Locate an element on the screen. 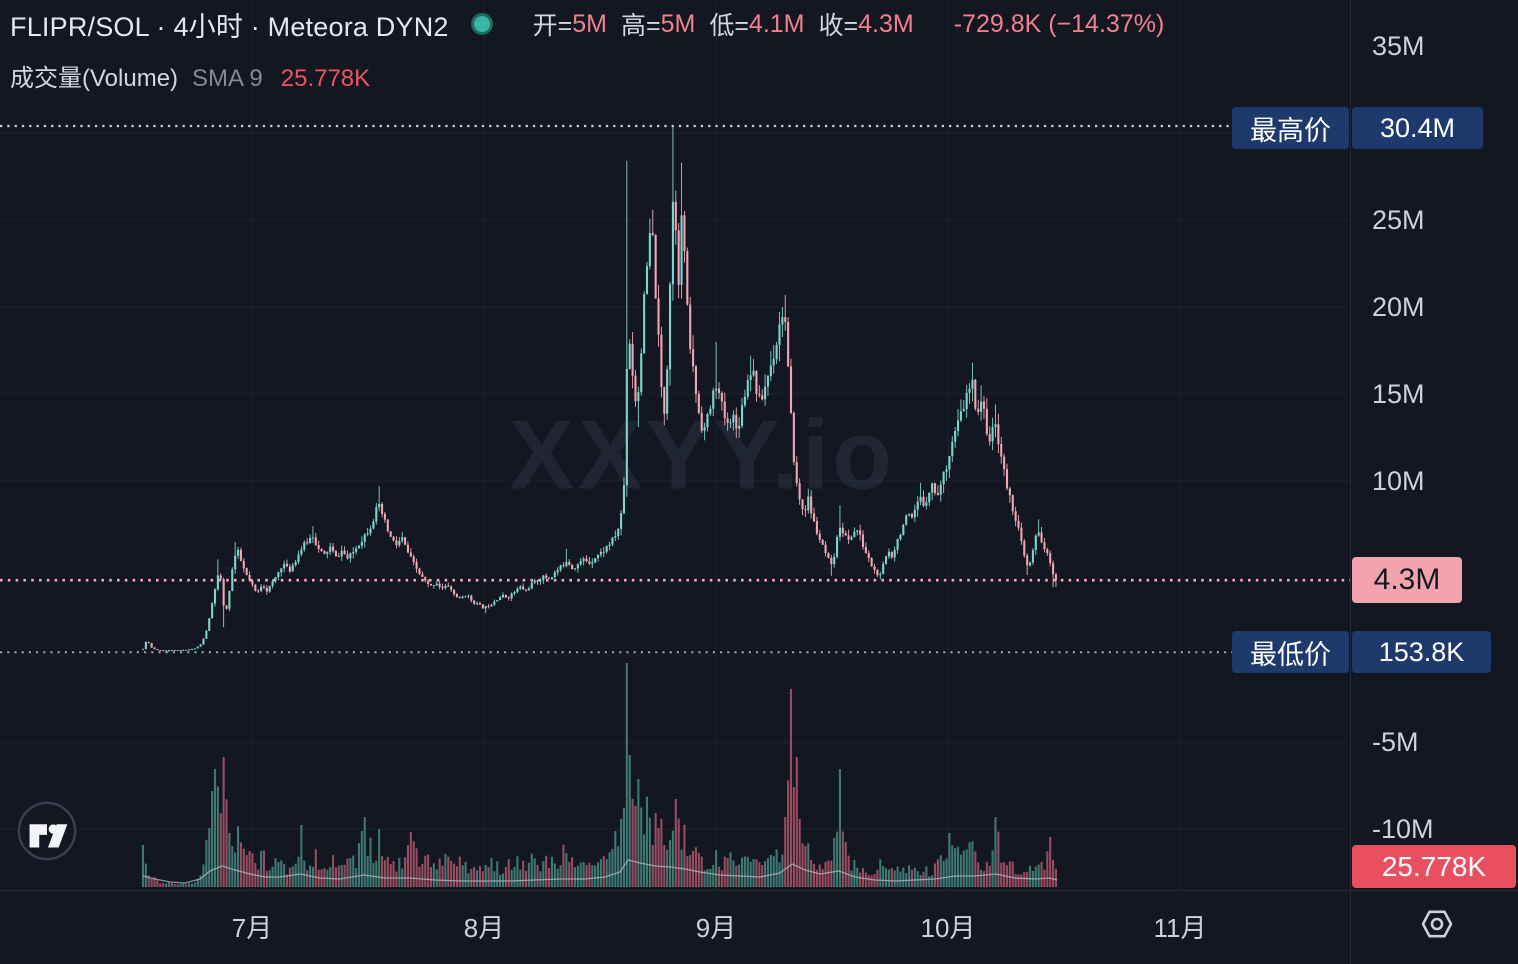 This screenshot has width=1518, height=964. price-axis-tick: 25M is located at coordinates (1398, 220).